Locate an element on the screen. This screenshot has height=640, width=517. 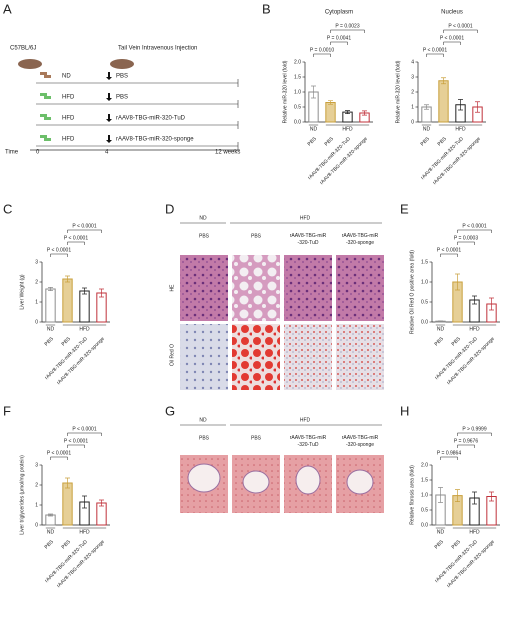
p-value: P = 0.9676 is located at coordinates (466, 441).